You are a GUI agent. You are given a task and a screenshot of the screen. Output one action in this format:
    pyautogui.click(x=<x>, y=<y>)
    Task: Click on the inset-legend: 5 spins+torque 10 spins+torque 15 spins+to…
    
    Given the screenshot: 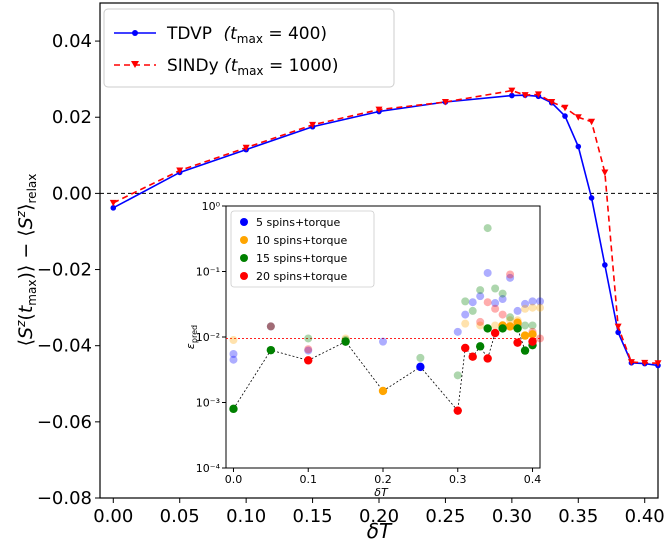 What is the action you would take?
    pyautogui.click(x=302, y=249)
    